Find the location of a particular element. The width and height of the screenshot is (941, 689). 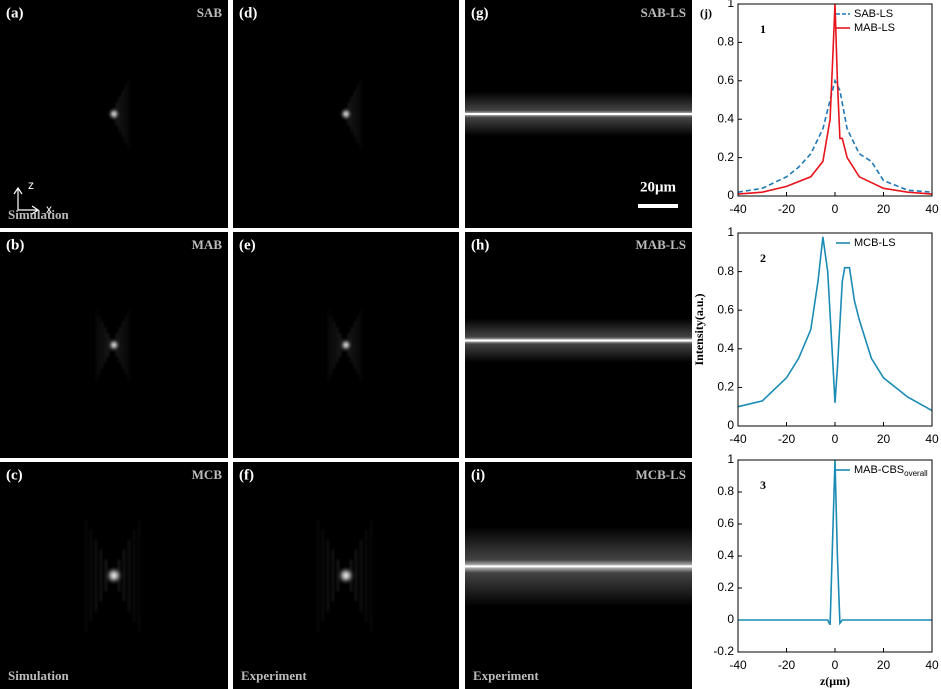

y-tick-label: -0.2 is located at coordinates (723, 651).